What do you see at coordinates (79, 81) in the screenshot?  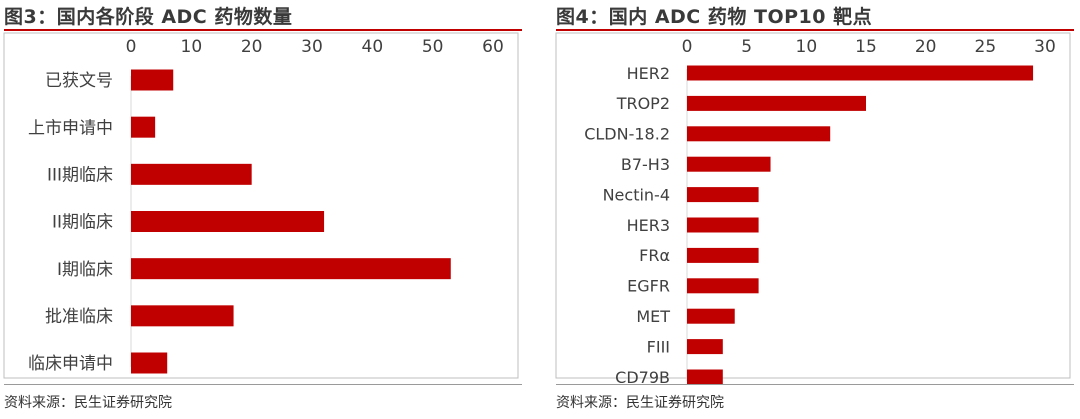 I see `category-label: 已获文号` at bounding box center [79, 81].